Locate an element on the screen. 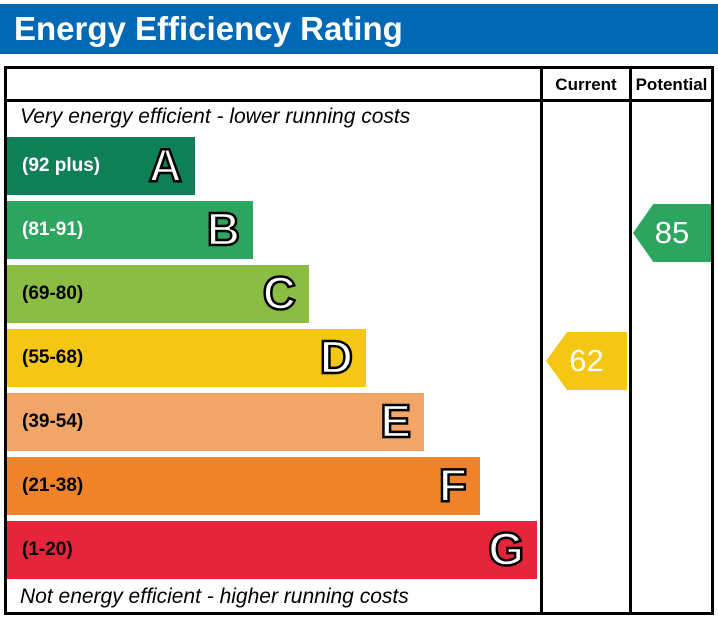  current-rating-marker: 62 is located at coordinates (586, 361).